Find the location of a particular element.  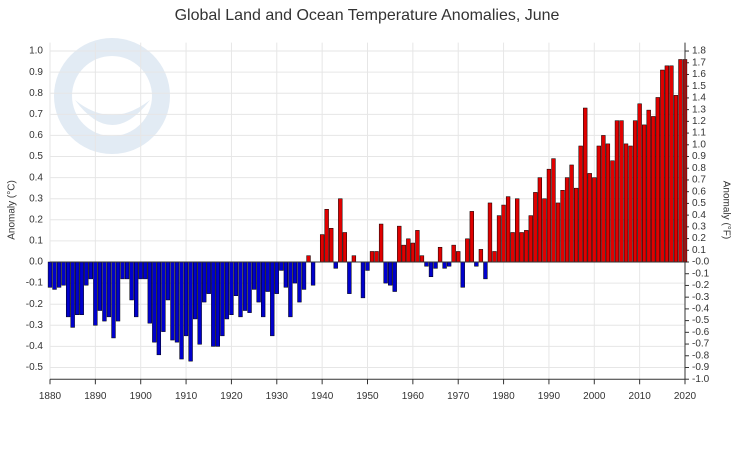

y-tick-label: 1.0 is located at coordinates (36, 51).